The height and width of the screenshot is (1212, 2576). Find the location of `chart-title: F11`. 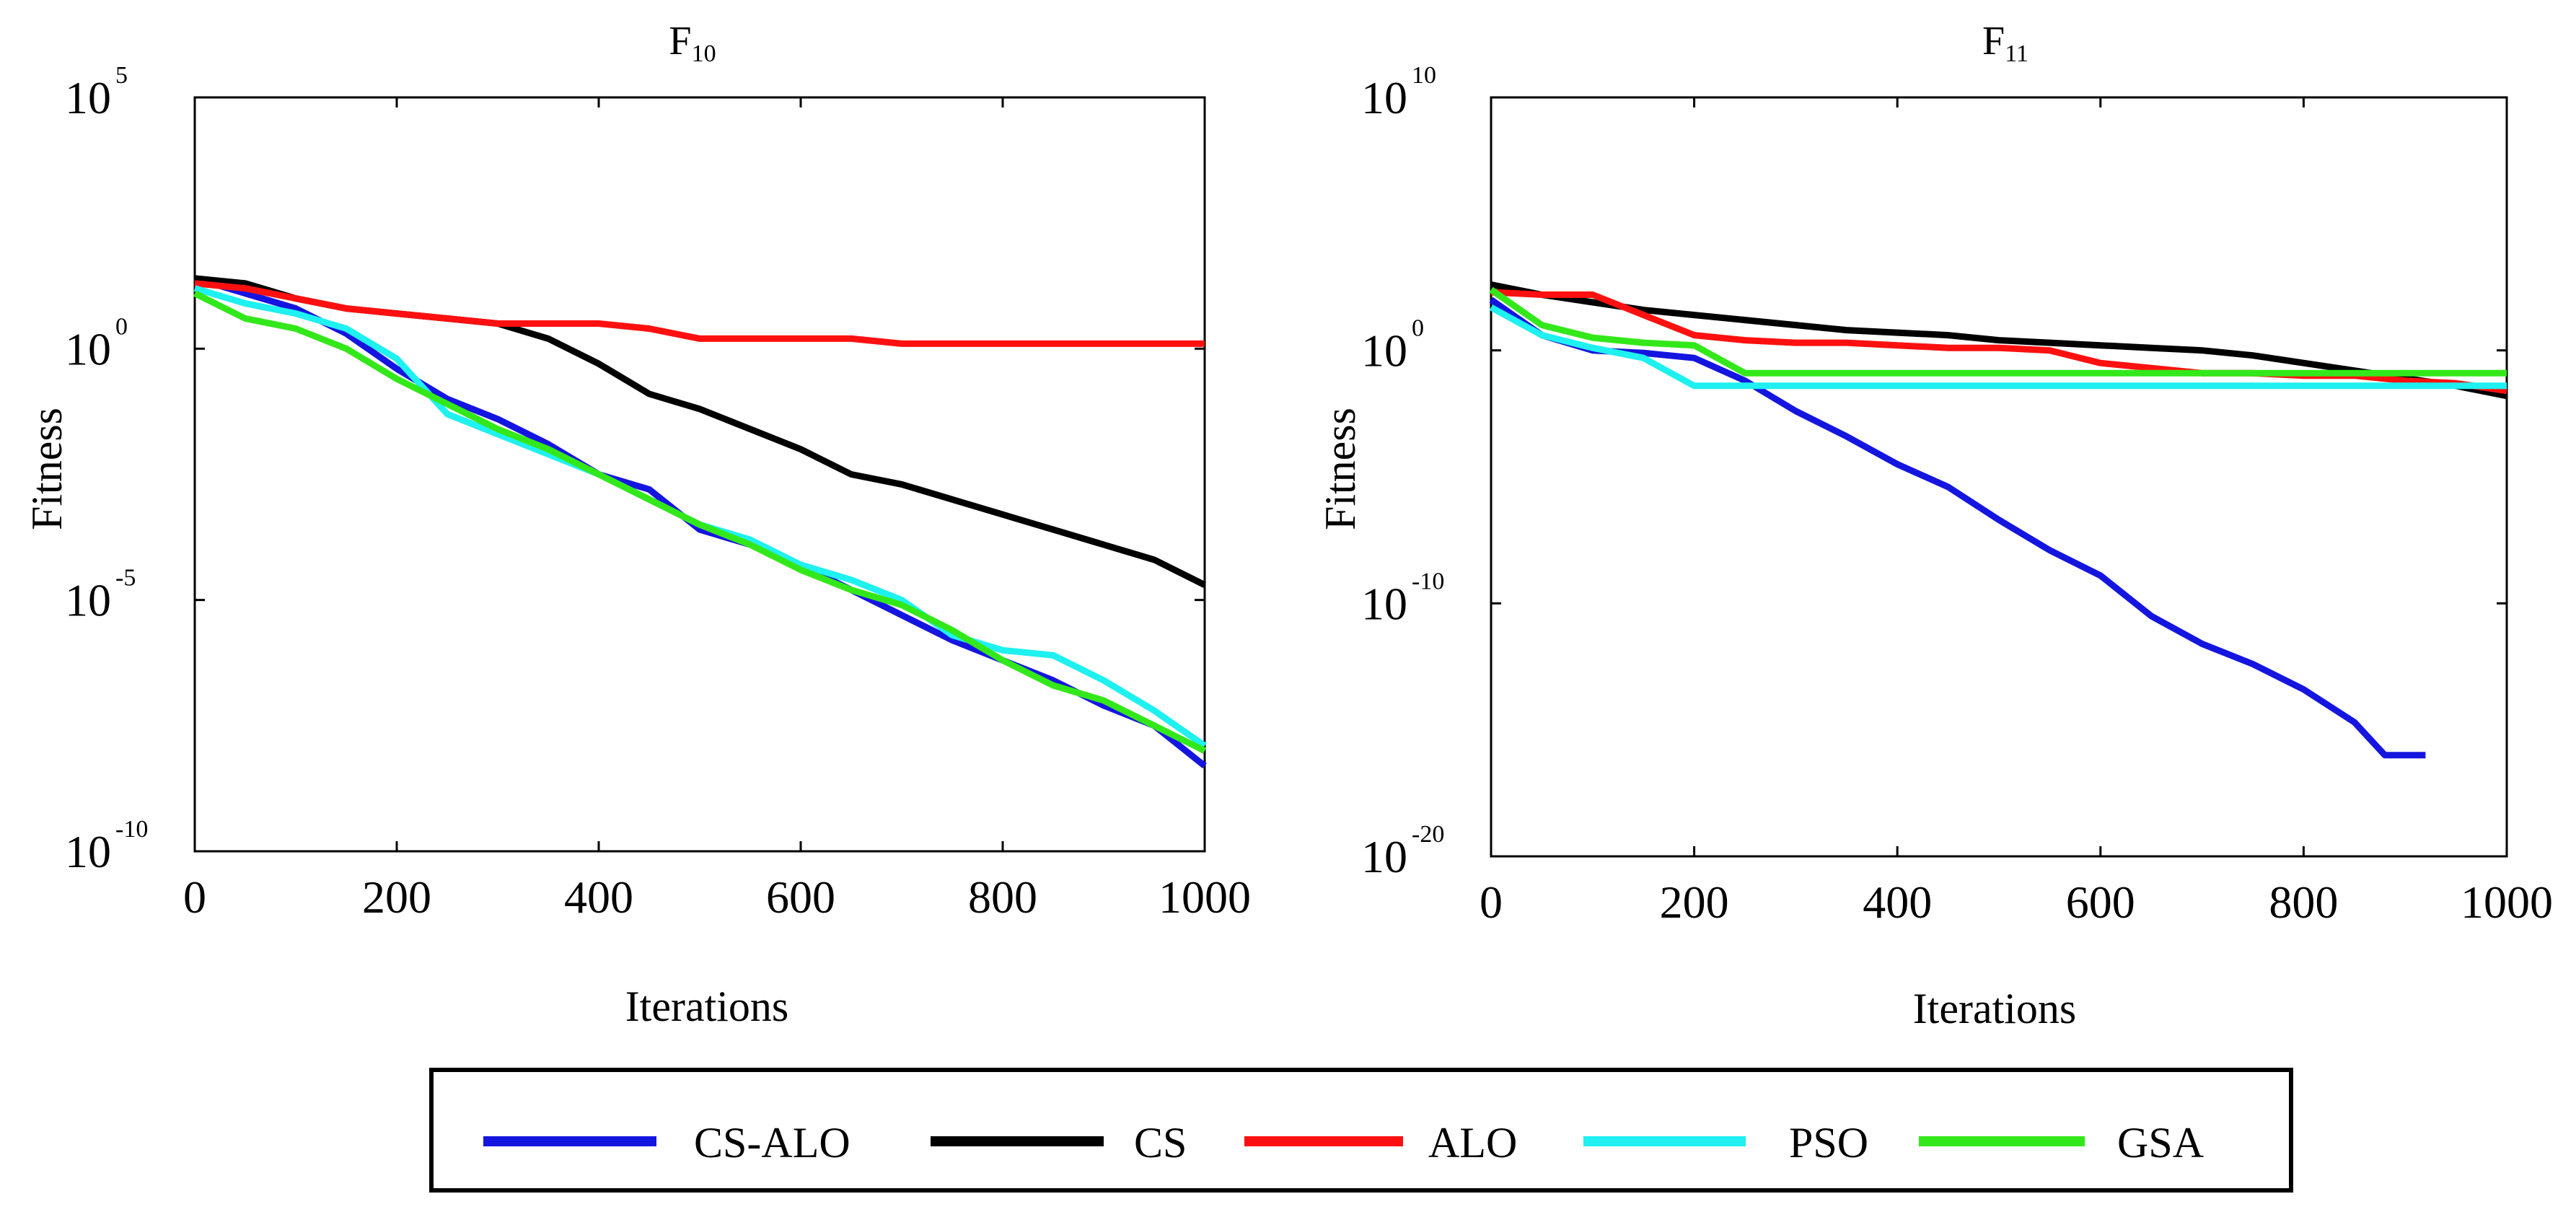

chart-title: F11 is located at coordinates (2005, 43).